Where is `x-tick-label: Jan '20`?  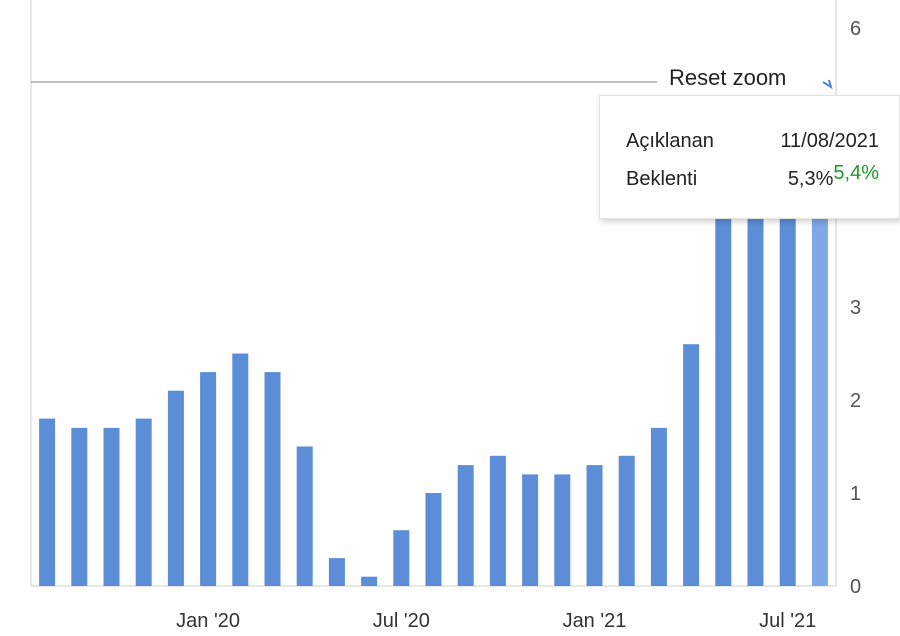
x-tick-label: Jan '20 is located at coordinates (208, 621).